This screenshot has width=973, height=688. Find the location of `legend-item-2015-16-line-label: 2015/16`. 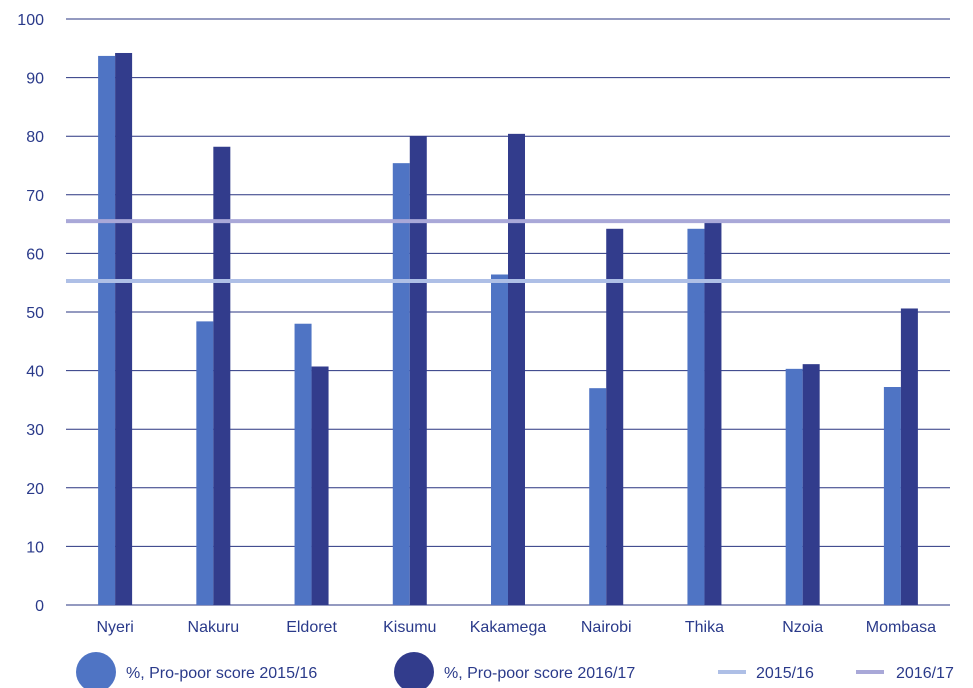

legend-item-2015-16-line-label: 2015/16 is located at coordinates (785, 673).